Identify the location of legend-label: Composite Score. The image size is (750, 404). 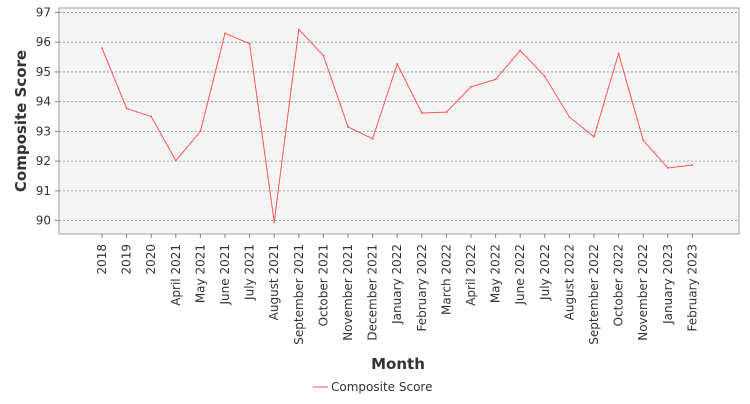
(381, 387).